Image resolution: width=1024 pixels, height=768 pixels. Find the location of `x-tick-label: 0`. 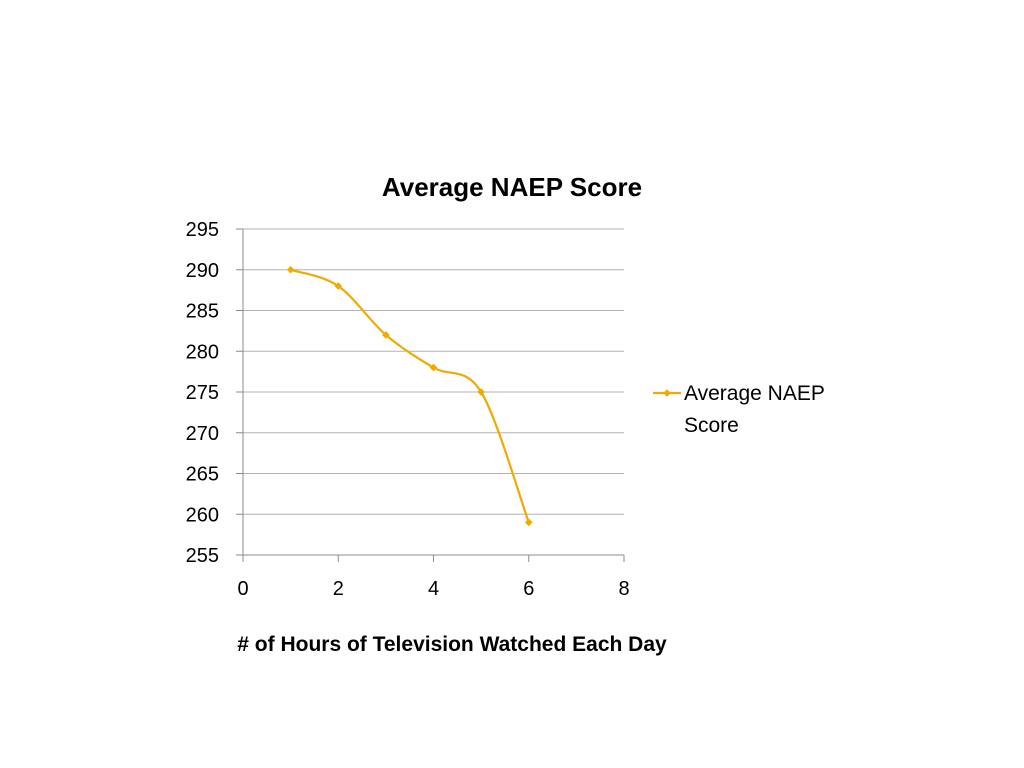

x-tick-label: 0 is located at coordinates (242, 589).